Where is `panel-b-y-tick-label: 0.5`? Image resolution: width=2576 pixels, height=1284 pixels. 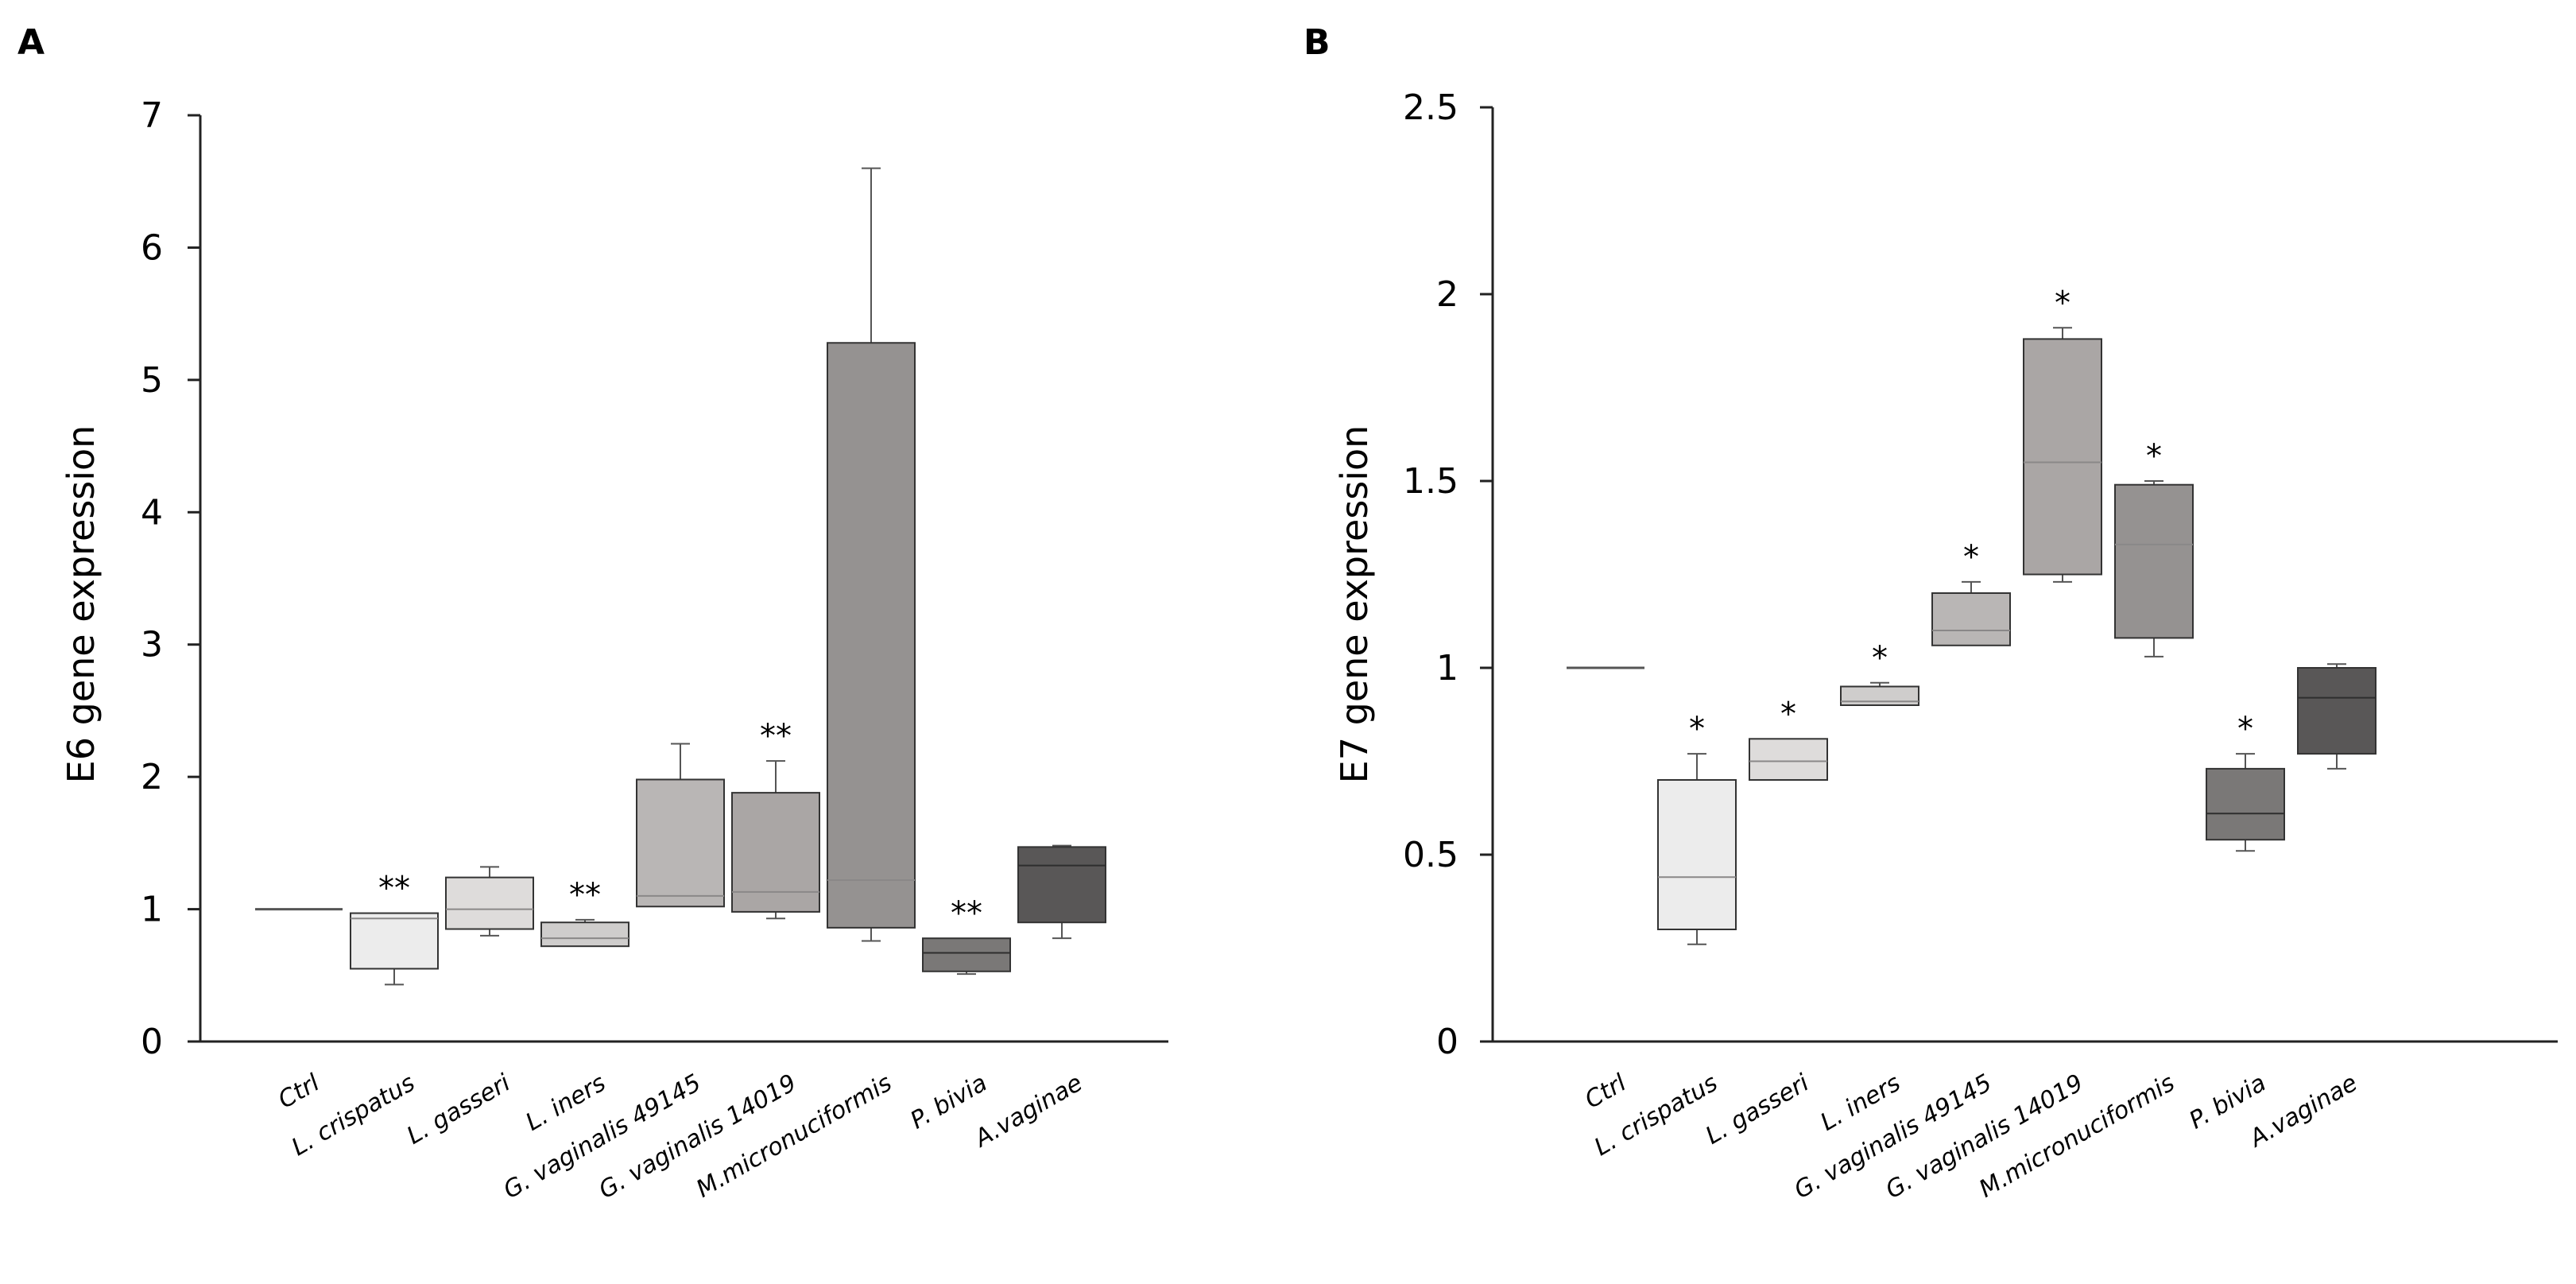 panel-b-y-tick-label: 0.5 is located at coordinates (1430, 855).